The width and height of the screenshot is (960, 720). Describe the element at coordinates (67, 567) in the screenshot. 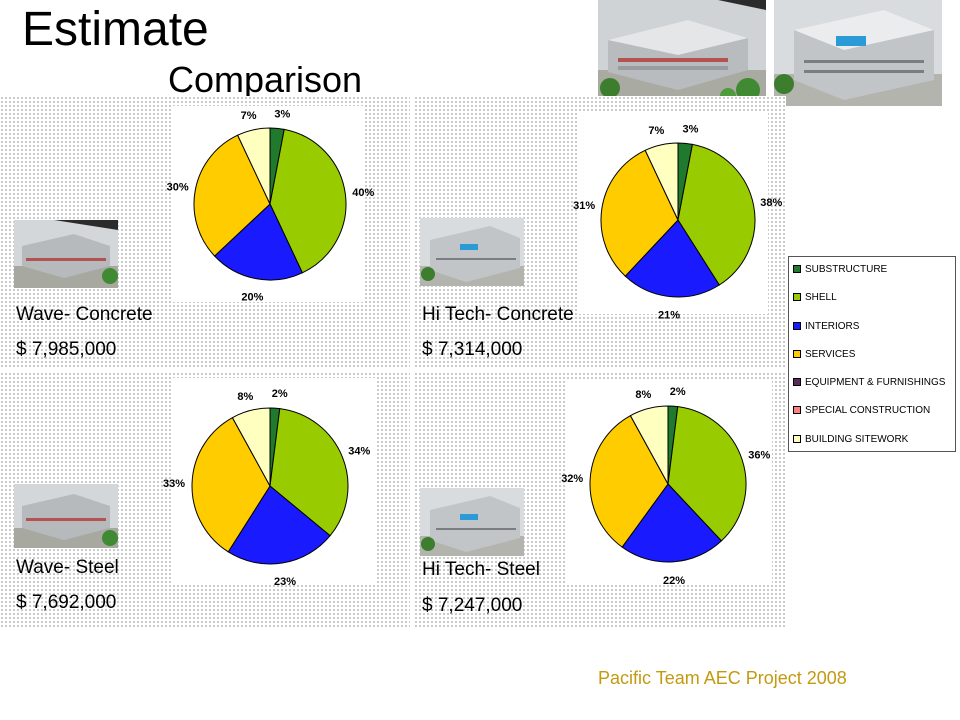

I see `panel-name-wave-steel: Wave- Steel` at that location.